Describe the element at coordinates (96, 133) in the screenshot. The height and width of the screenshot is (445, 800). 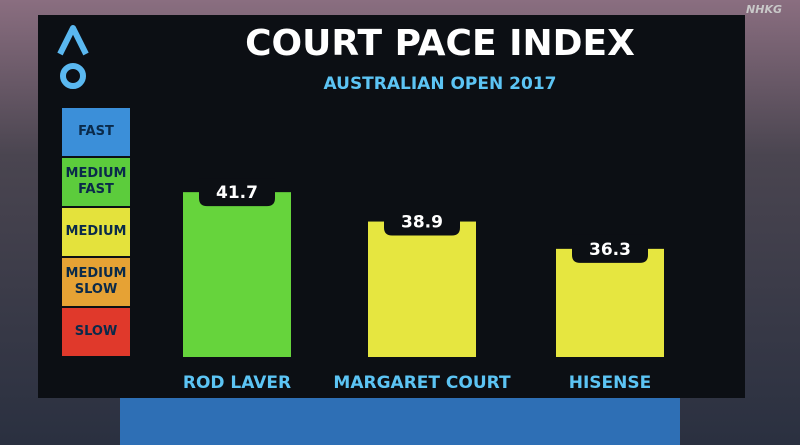
I see `scale-item: FAST` at that location.